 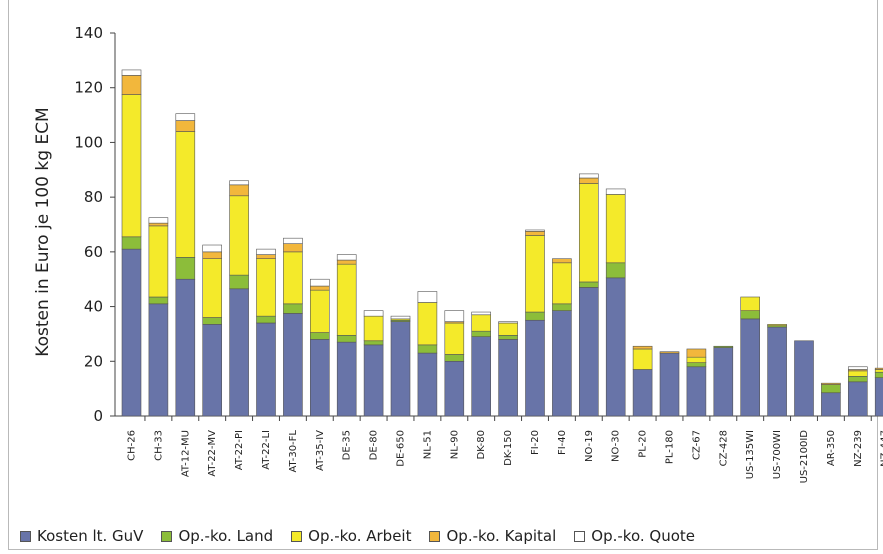 I want to click on legend-item: Op.-ko. Quote, so click(x=634, y=536).